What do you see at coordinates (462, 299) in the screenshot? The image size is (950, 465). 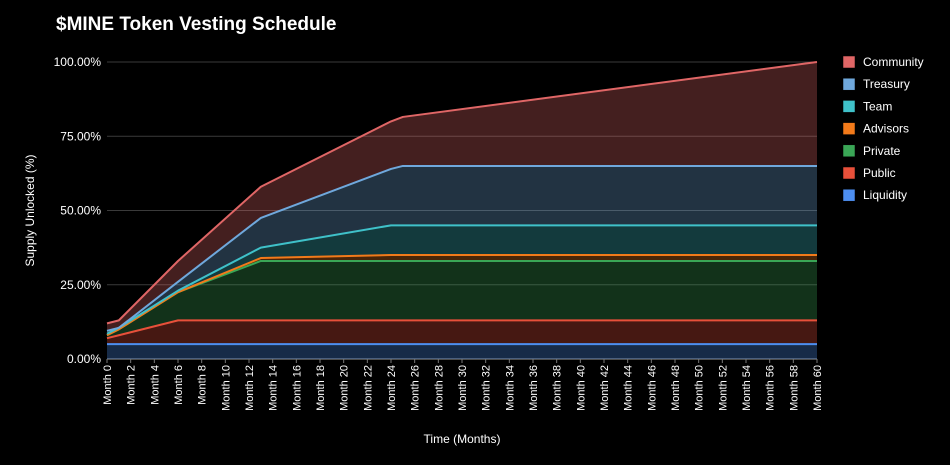 I see `area-private` at bounding box center [462, 299].